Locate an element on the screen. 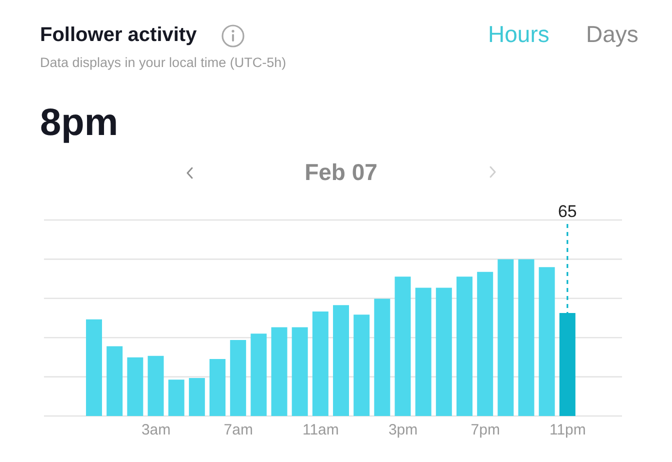 This screenshot has height=462, width=672. chart-subtitle: Data displays in your local time (UTC-5h) is located at coordinates (163, 62).